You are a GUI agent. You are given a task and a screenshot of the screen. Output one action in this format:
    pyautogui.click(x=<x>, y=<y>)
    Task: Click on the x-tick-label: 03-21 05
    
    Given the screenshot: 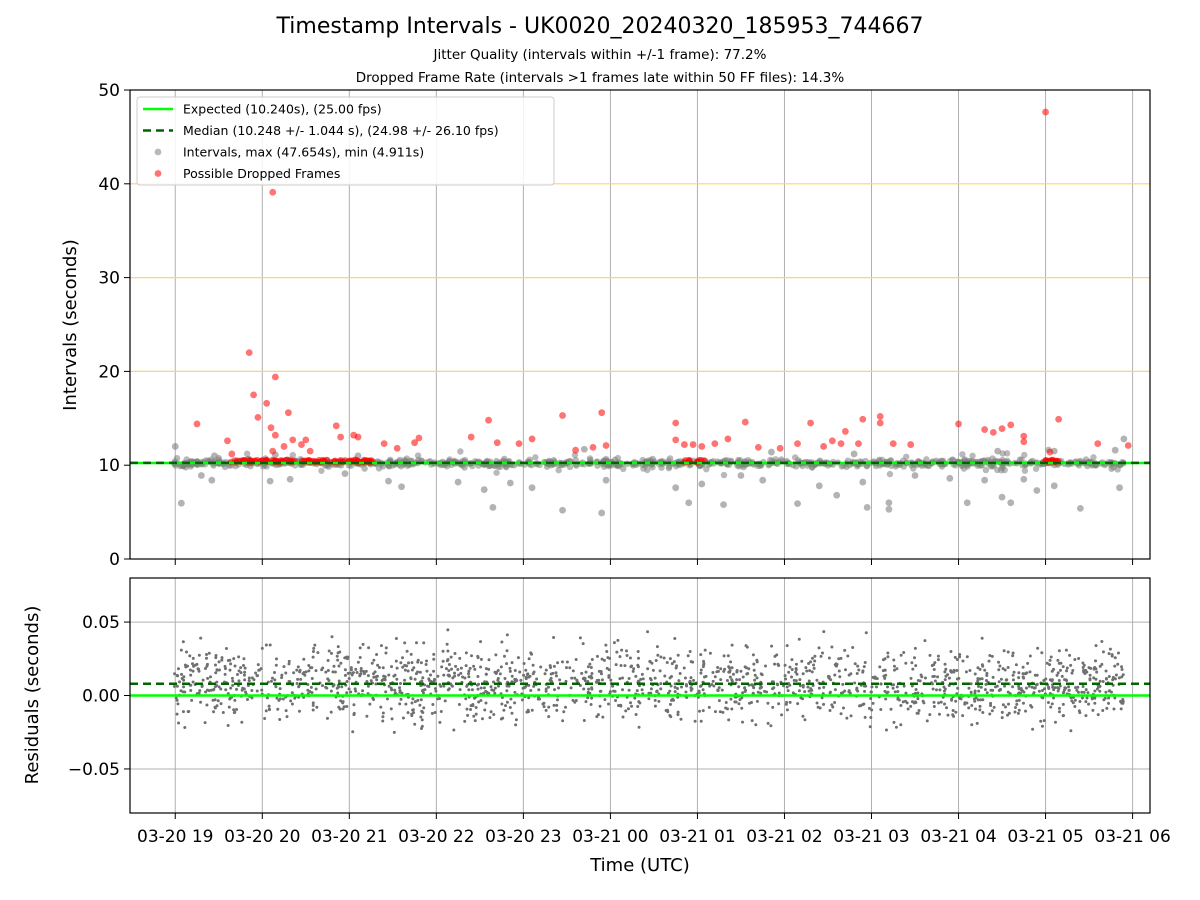 What is the action you would take?
    pyautogui.click(x=1045, y=837)
    